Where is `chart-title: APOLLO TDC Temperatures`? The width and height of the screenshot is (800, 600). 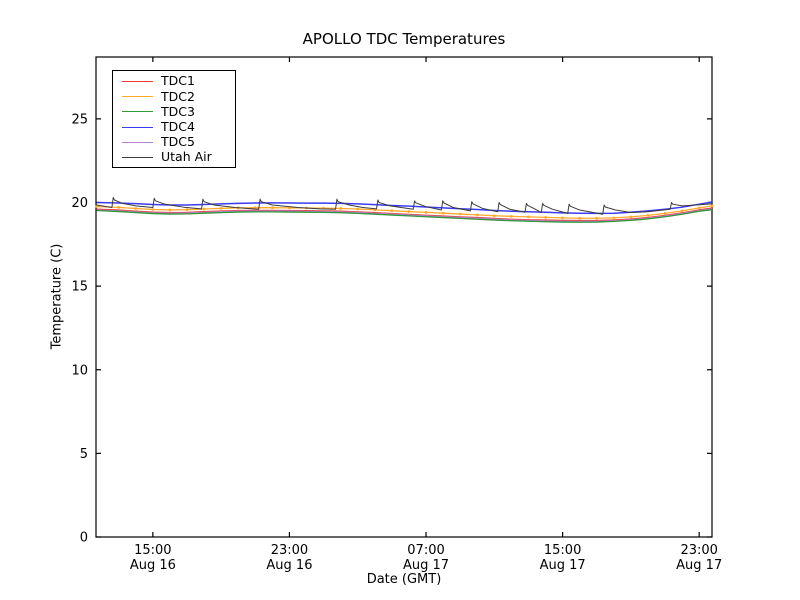
chart-title: APOLLO TDC Temperatures is located at coordinates (404, 39).